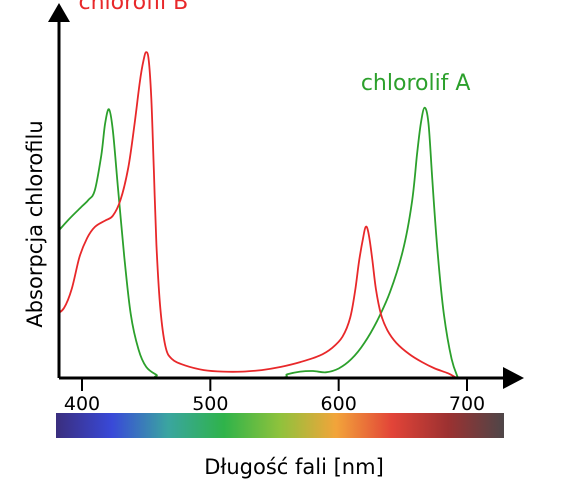 Image resolution: width=576 pixels, height=493 pixels. I want to click on series-labels: chlorolif A chlorofil B, so click(274, 48).